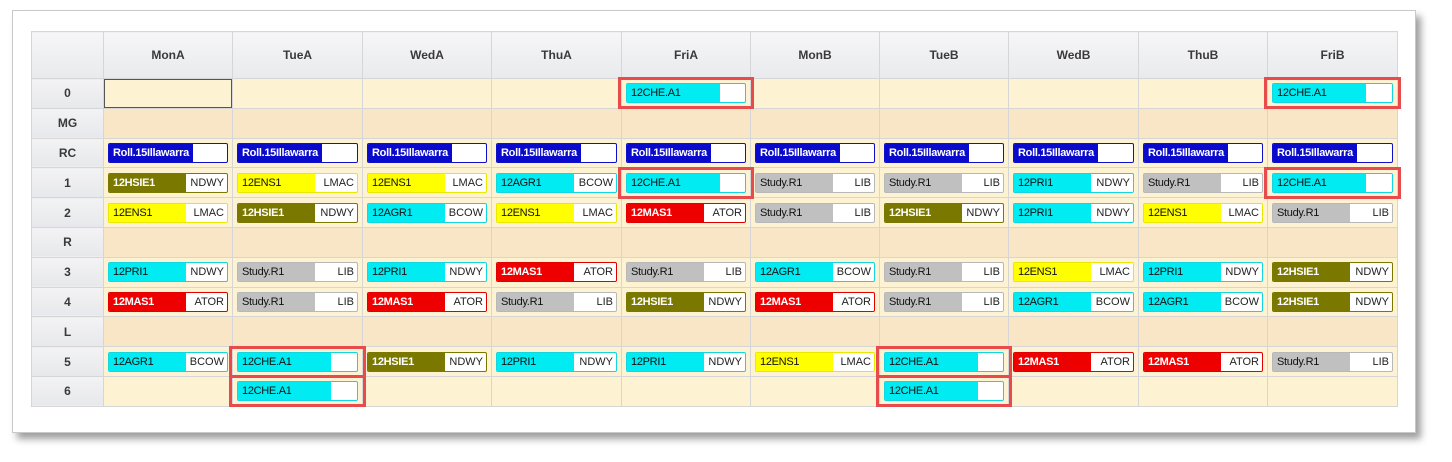 Image resolution: width=1452 pixels, height=462 pixels. What do you see at coordinates (1203, 55) in the screenshot?
I see `day-header-thub: ThuB` at bounding box center [1203, 55].